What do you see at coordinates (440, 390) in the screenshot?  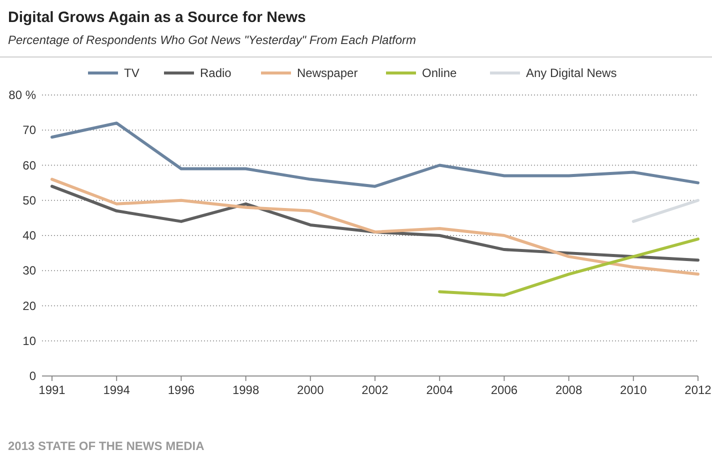 I see `x-tick-label: 2004` at bounding box center [440, 390].